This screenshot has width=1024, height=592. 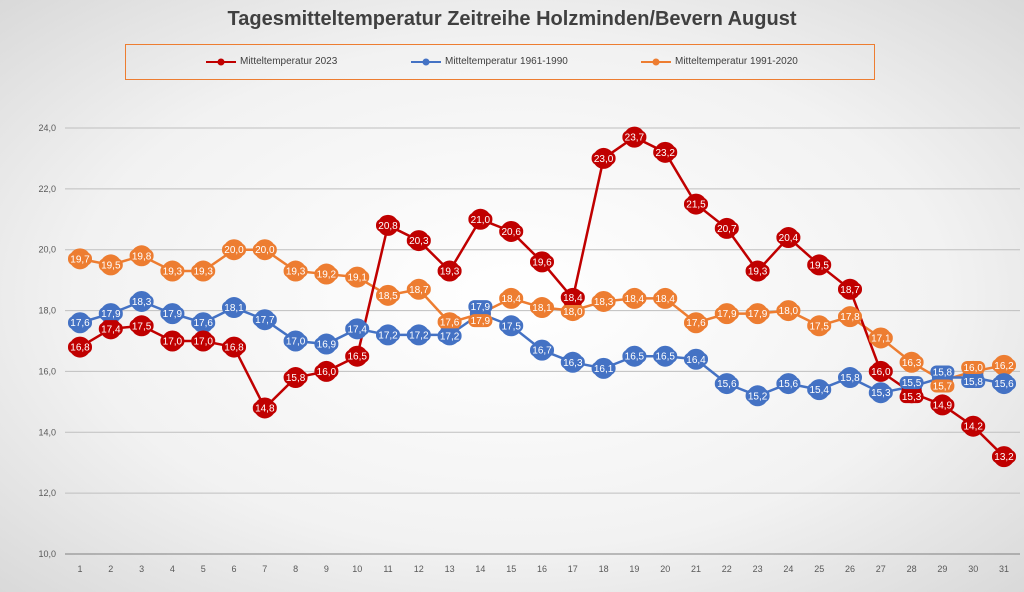 I want to click on data-label: 23,2, so click(x=665, y=153).